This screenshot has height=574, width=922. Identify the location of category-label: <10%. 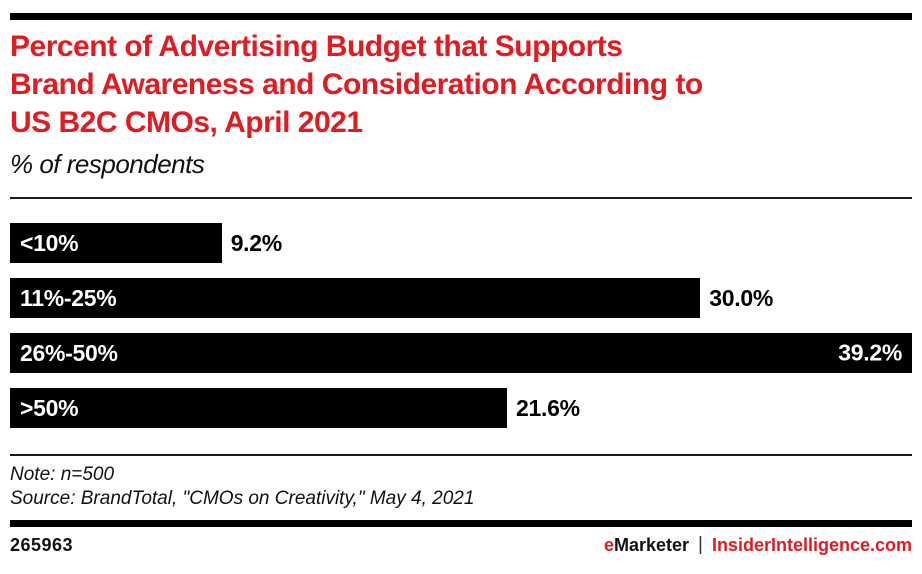
(49, 242).